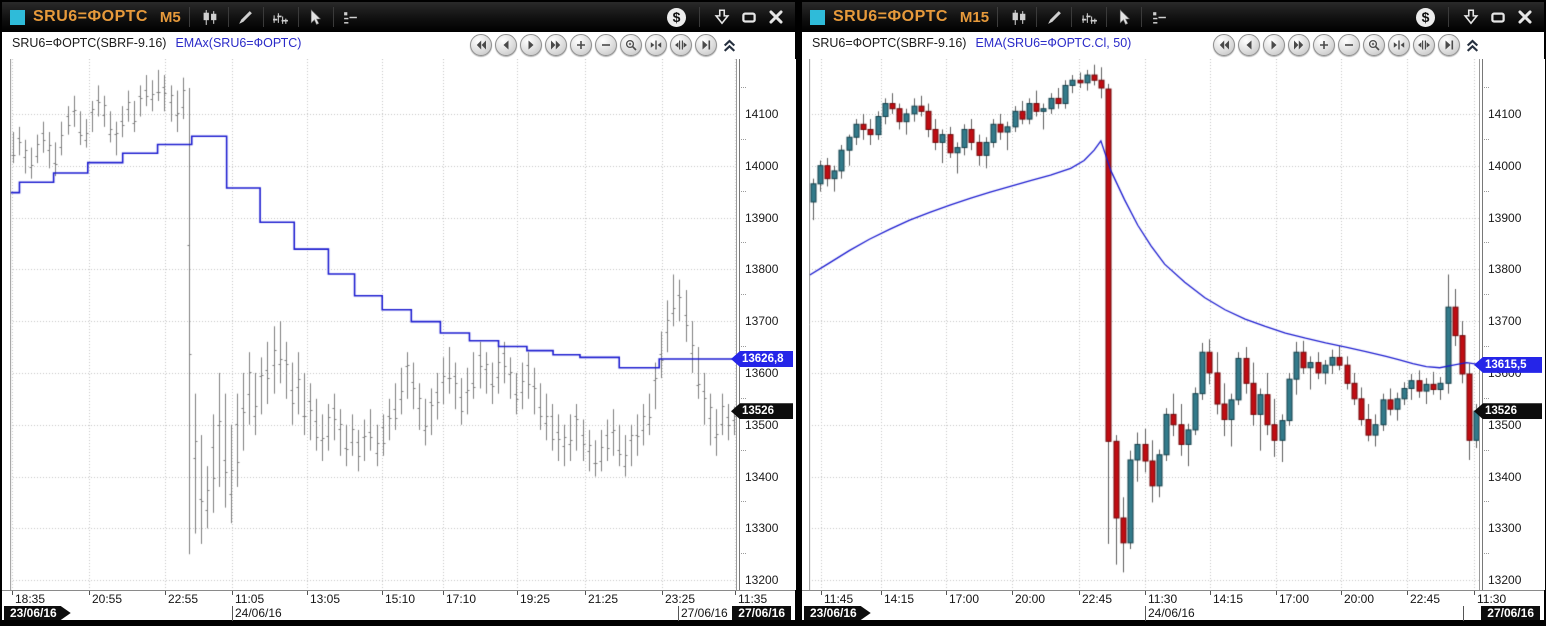 The width and height of the screenshot is (1546, 626). What do you see at coordinates (1508, 364) in the screenshot?
I see `ema-price-tag: 13615,5` at bounding box center [1508, 364].